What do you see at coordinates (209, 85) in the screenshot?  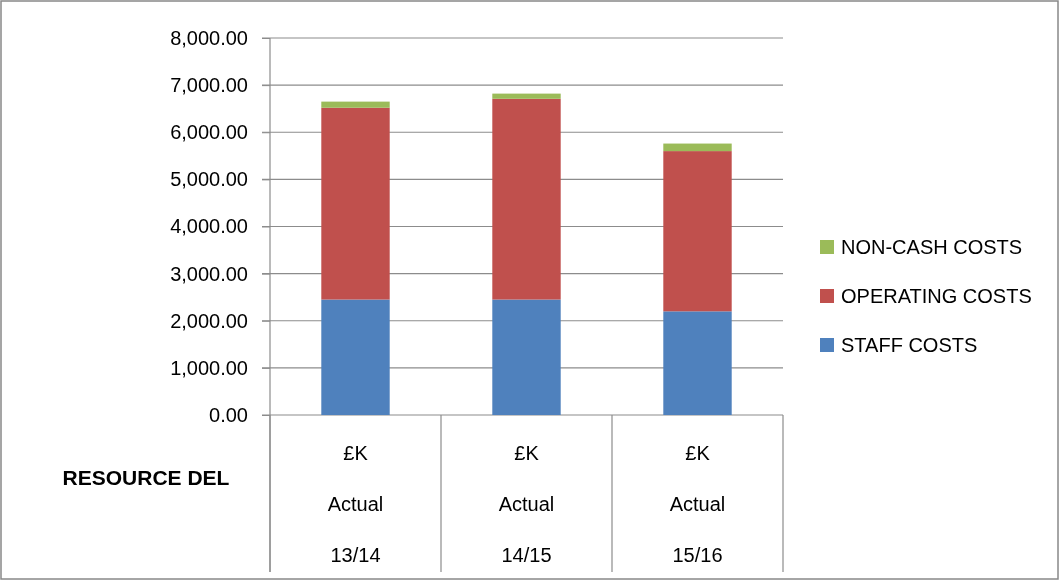 I see `y-tick-label: 7,000.00` at bounding box center [209, 85].